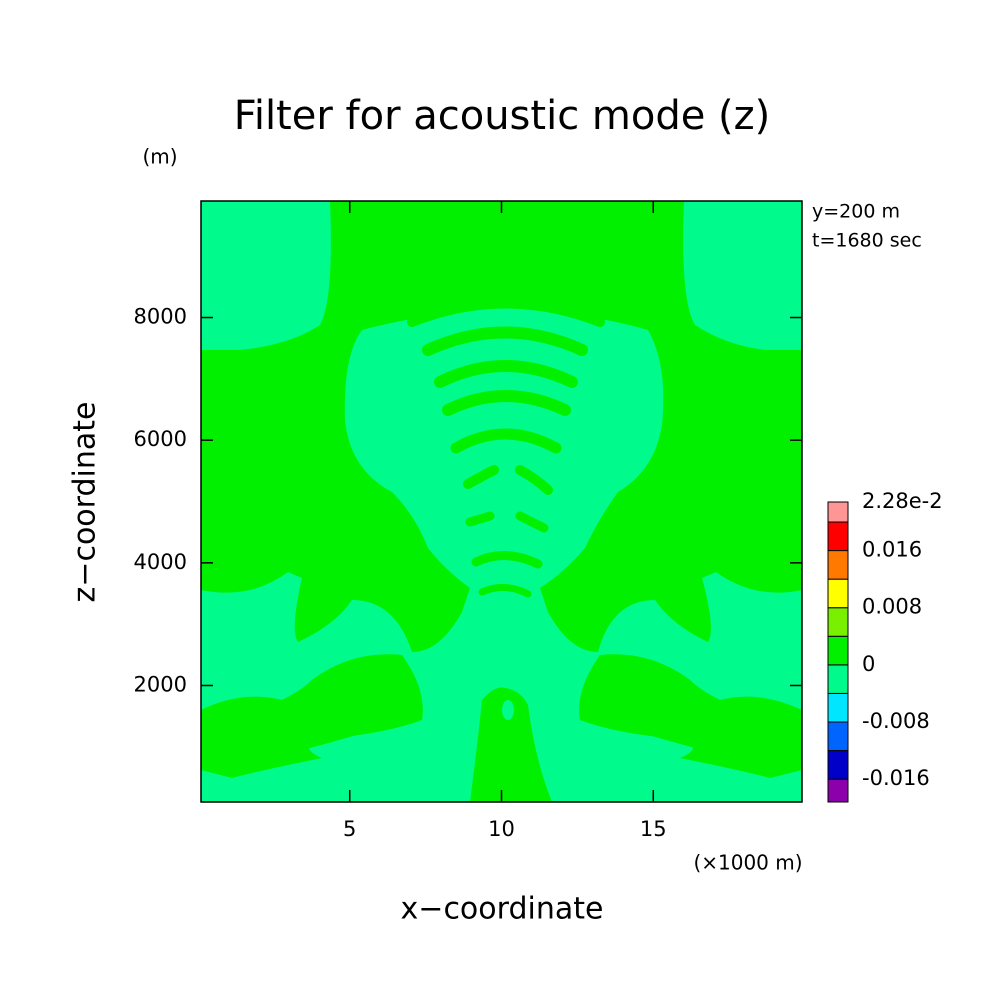 This screenshot has width=1004, height=1008. What do you see at coordinates (653, 829) in the screenshot?
I see `x-tick-label: 15` at bounding box center [653, 829].